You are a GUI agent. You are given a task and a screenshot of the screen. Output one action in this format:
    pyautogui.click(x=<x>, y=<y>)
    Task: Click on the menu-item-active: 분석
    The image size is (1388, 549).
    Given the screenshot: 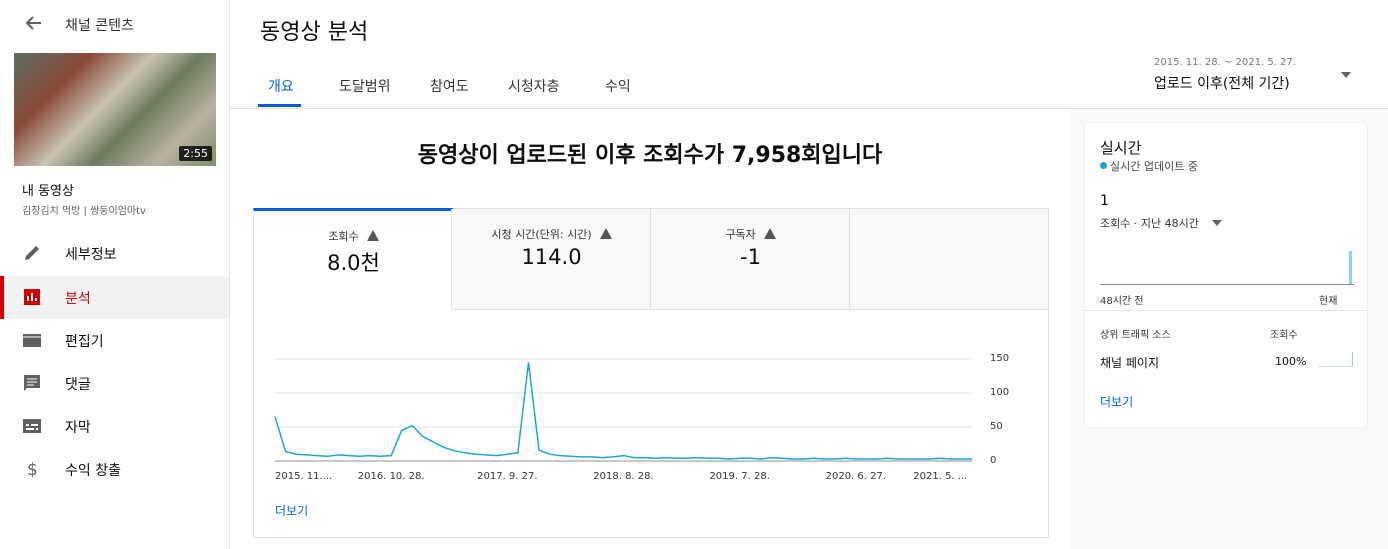 What is the action you would take?
    pyautogui.click(x=114, y=297)
    